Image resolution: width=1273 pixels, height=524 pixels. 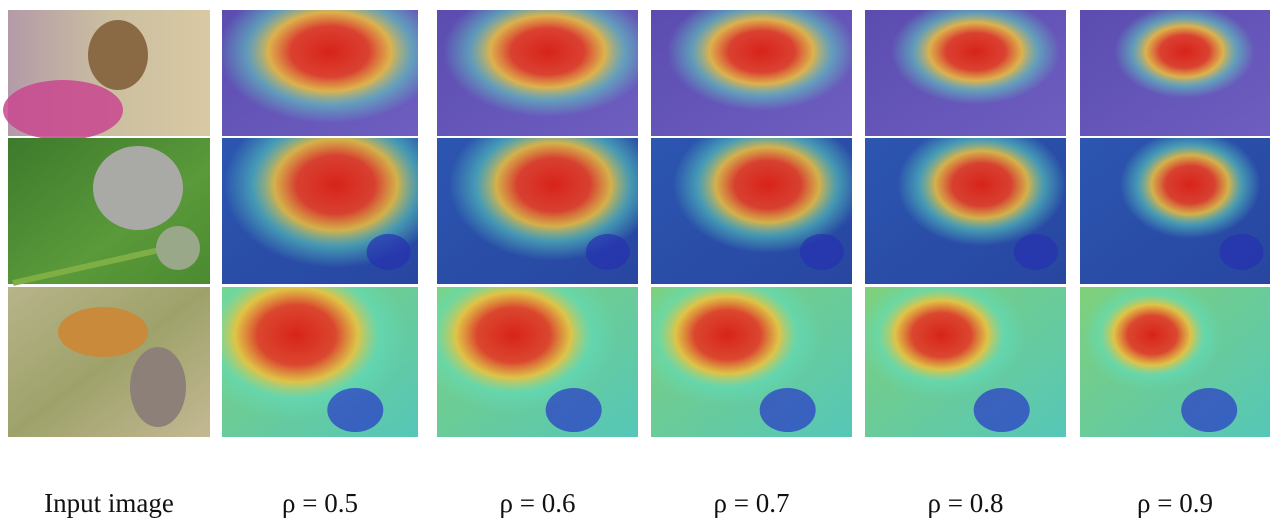 What do you see at coordinates (320, 503) in the screenshot?
I see `caption: ρ = 0.5` at bounding box center [320, 503].